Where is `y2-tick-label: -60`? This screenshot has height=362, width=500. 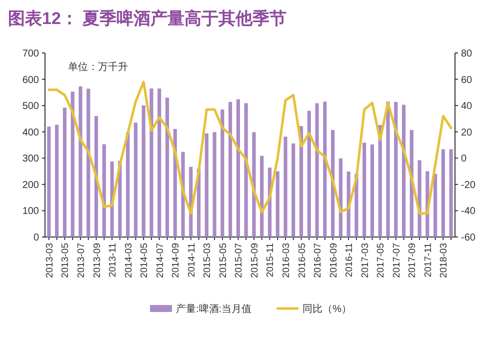
y2-tick-label: -60 is located at coordinates (468, 238).